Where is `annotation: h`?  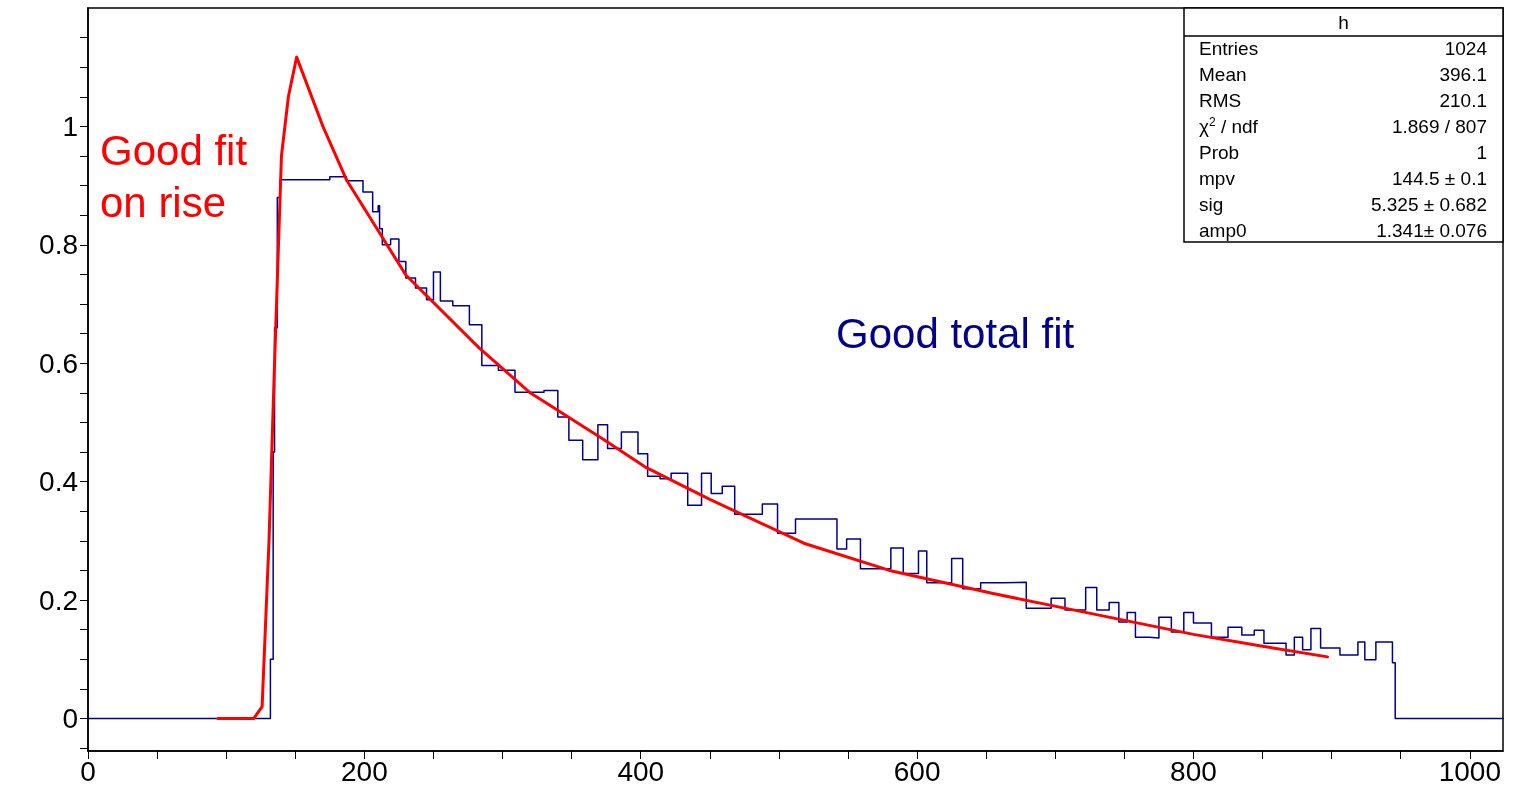
annotation: h is located at coordinates (1343, 22).